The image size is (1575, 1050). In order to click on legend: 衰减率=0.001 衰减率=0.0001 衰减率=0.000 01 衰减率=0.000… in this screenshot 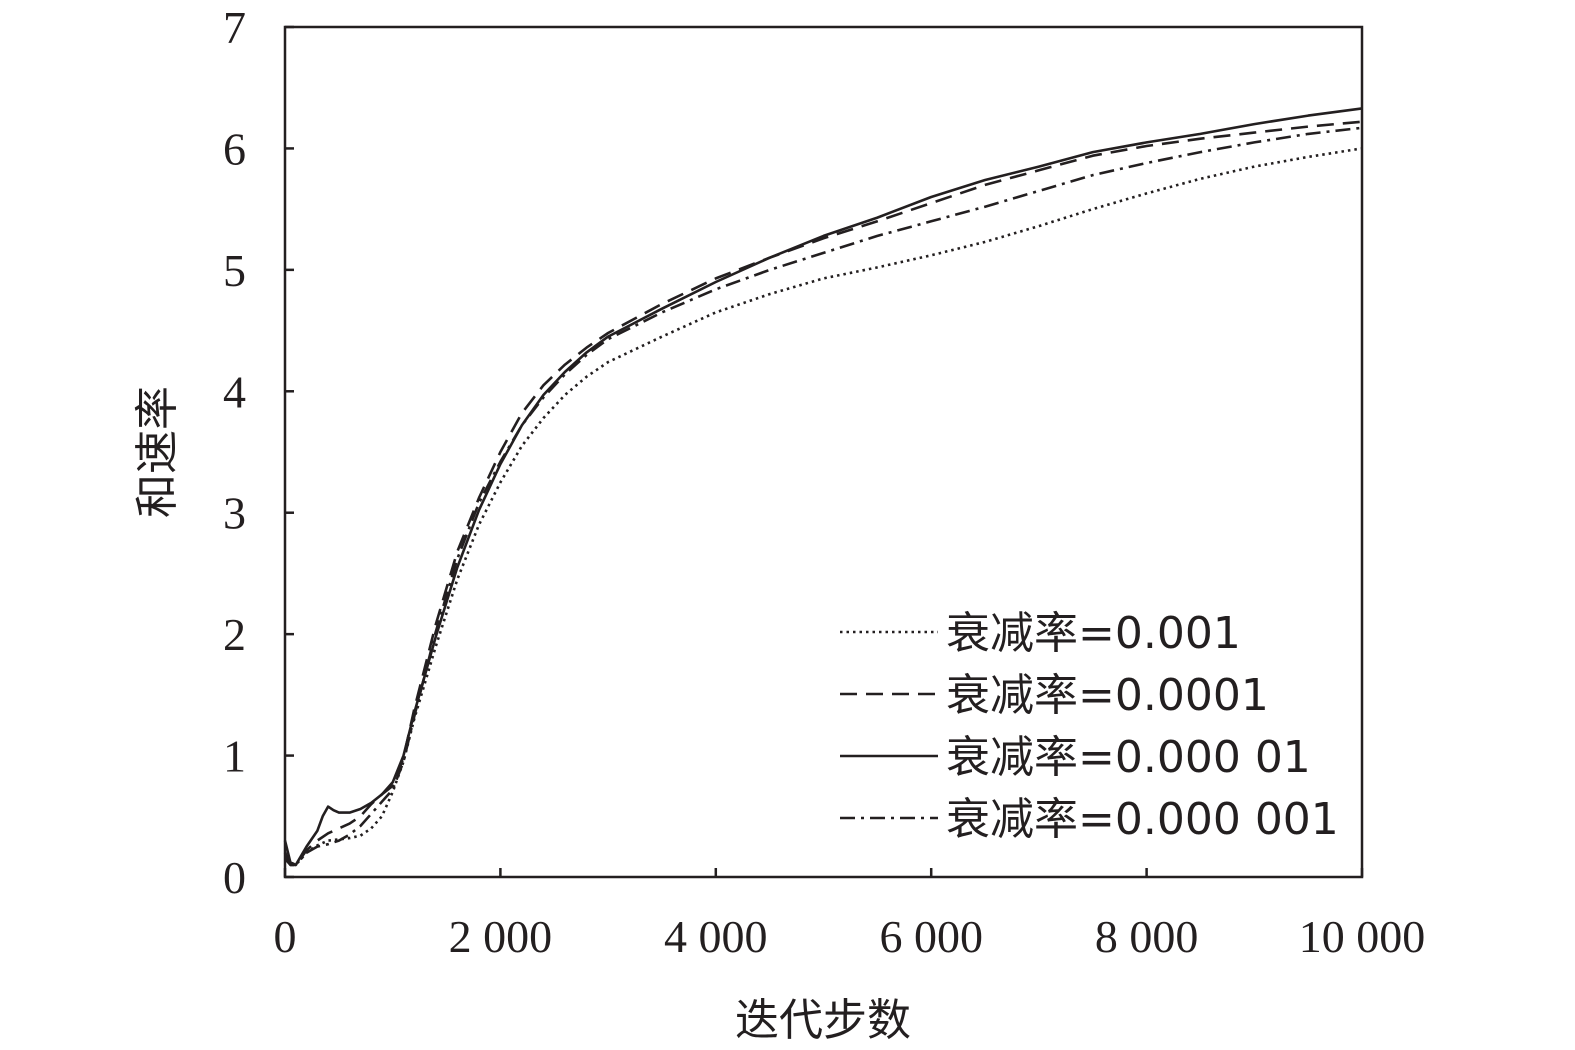, I will do `click(1089, 726)`.